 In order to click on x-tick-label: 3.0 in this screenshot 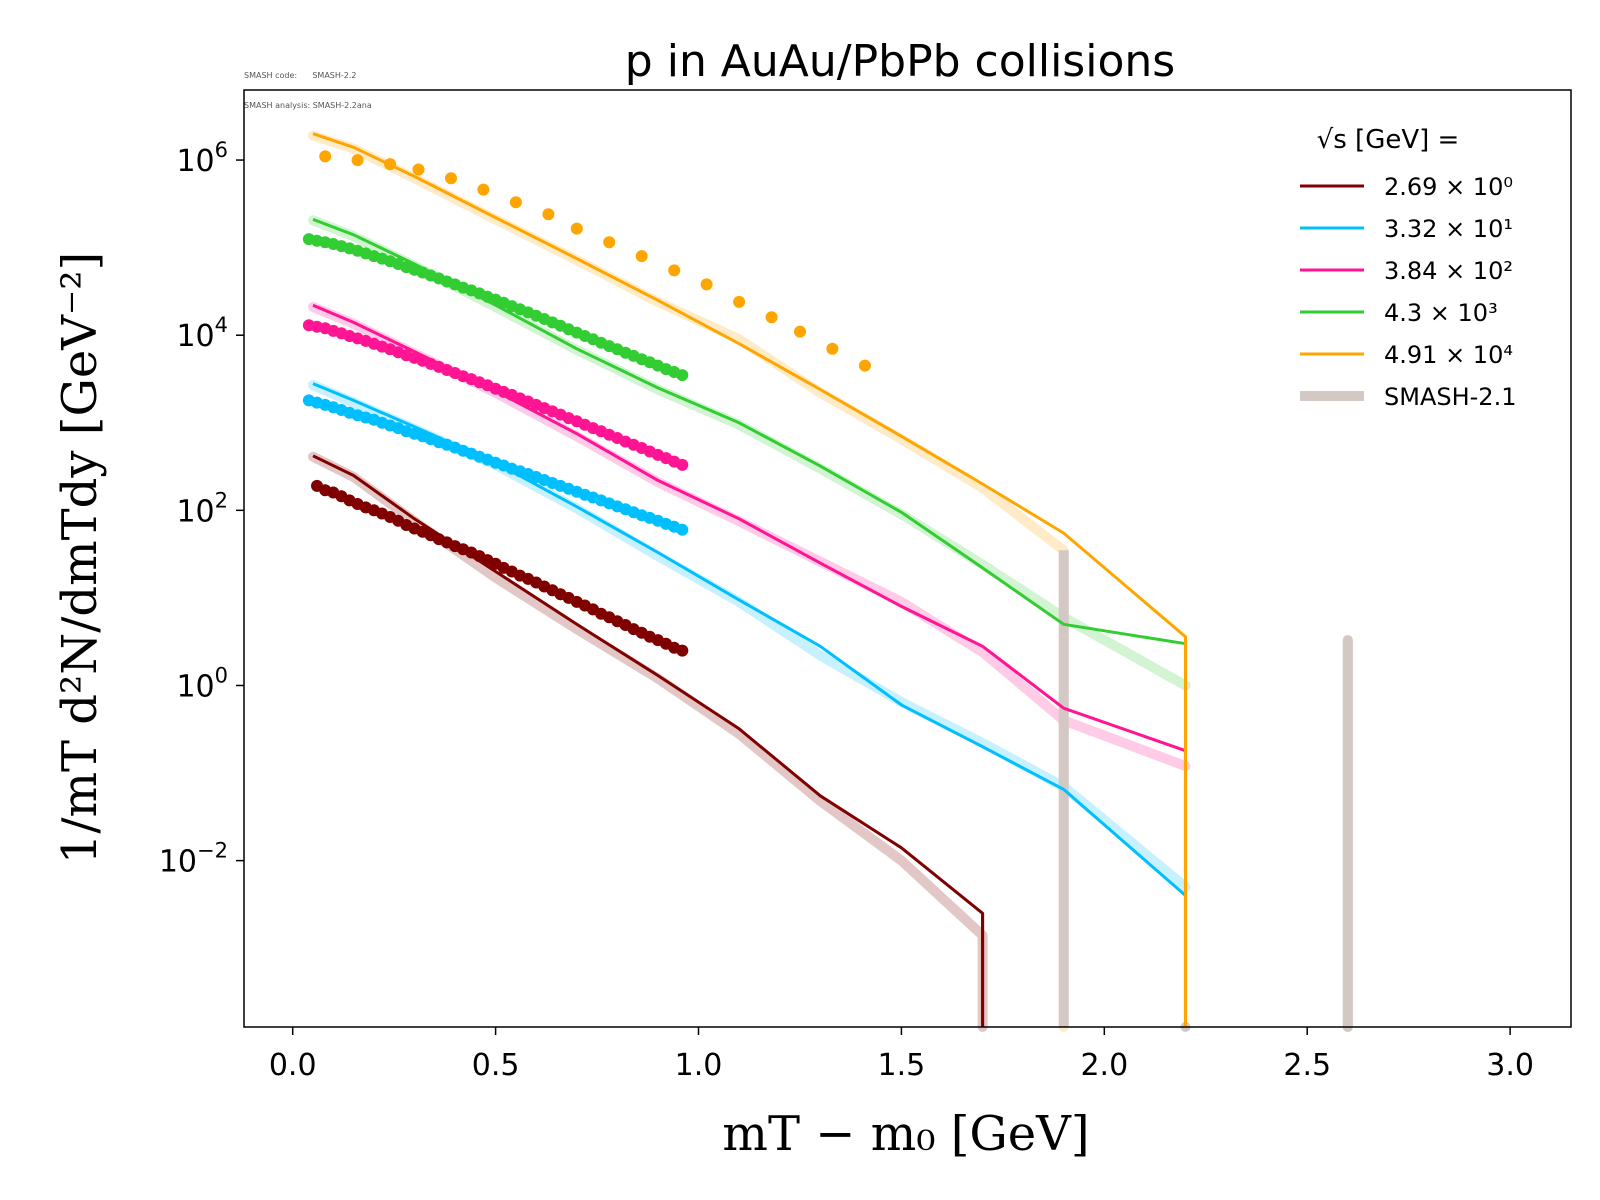, I will do `click(1510, 1065)`.